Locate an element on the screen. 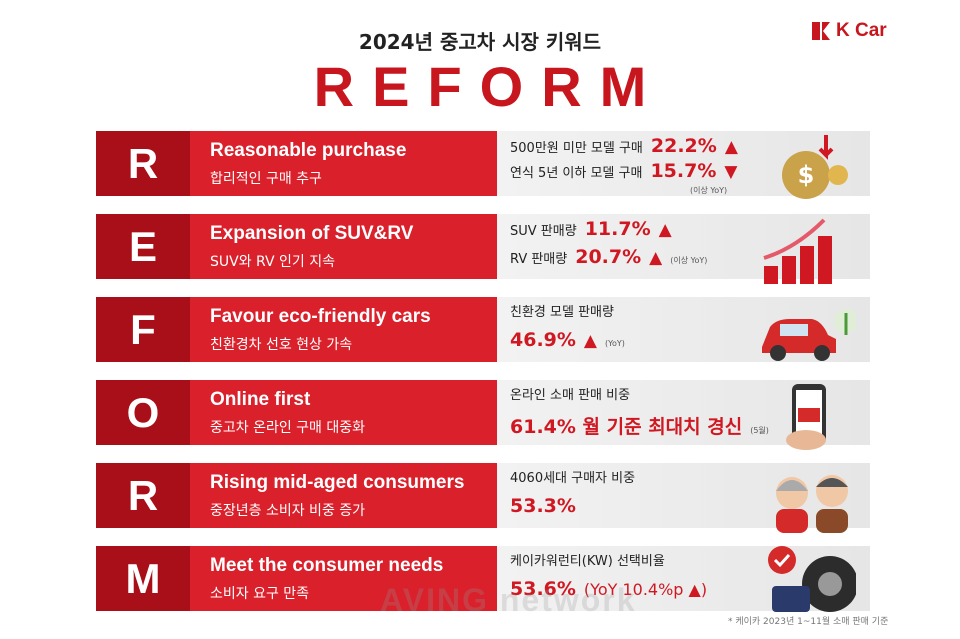  stat-line: 53.3% is located at coordinates (572, 509).